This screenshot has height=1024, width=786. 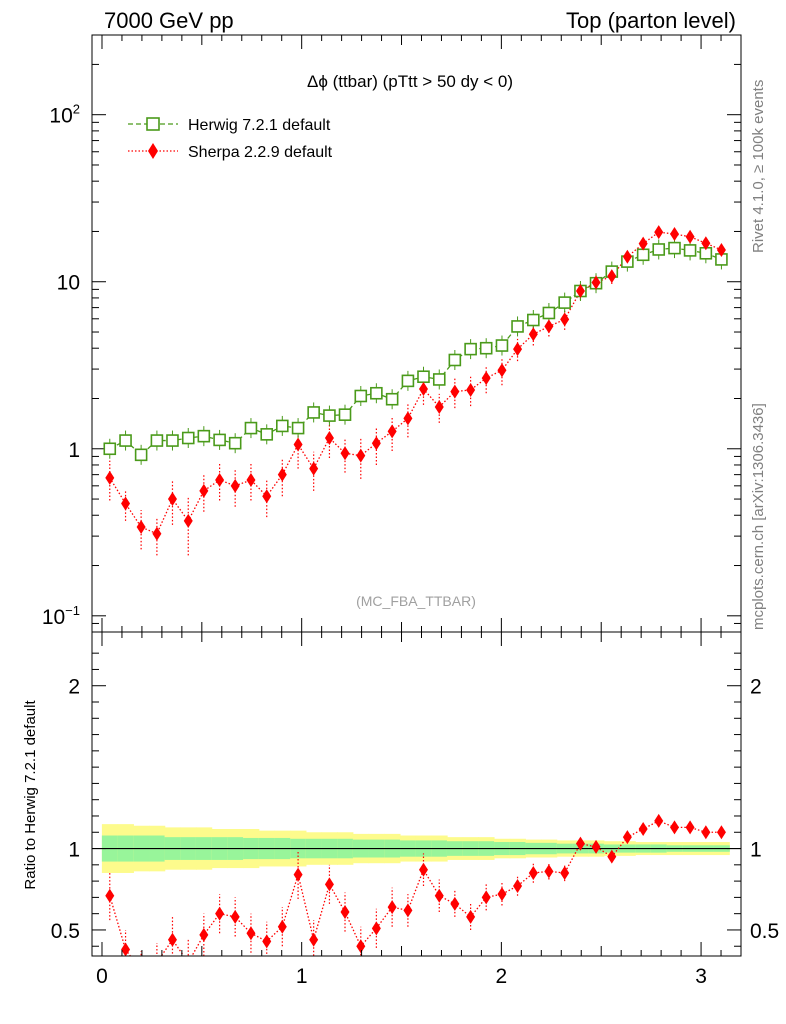 What do you see at coordinates (758, 516) in the screenshot?
I see `mcplots-label: mcplots.cern.ch [arXiv:1306.3436]` at bounding box center [758, 516].